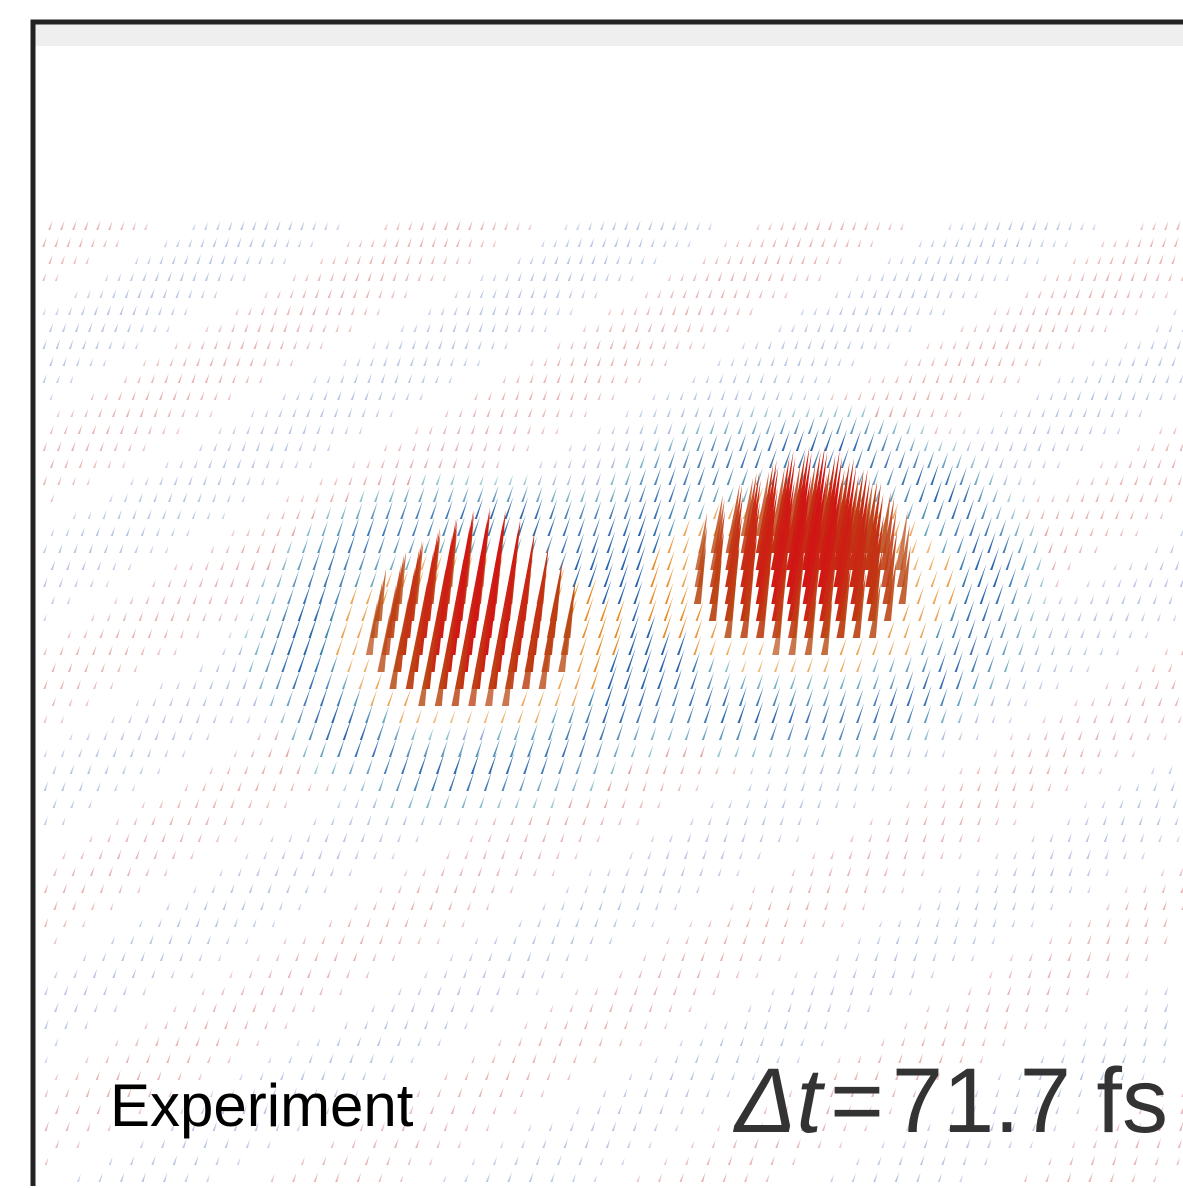 This screenshot has height=1188, width=1183. I want to click on time-label: Δt=71.7 fs, so click(950, 1101).